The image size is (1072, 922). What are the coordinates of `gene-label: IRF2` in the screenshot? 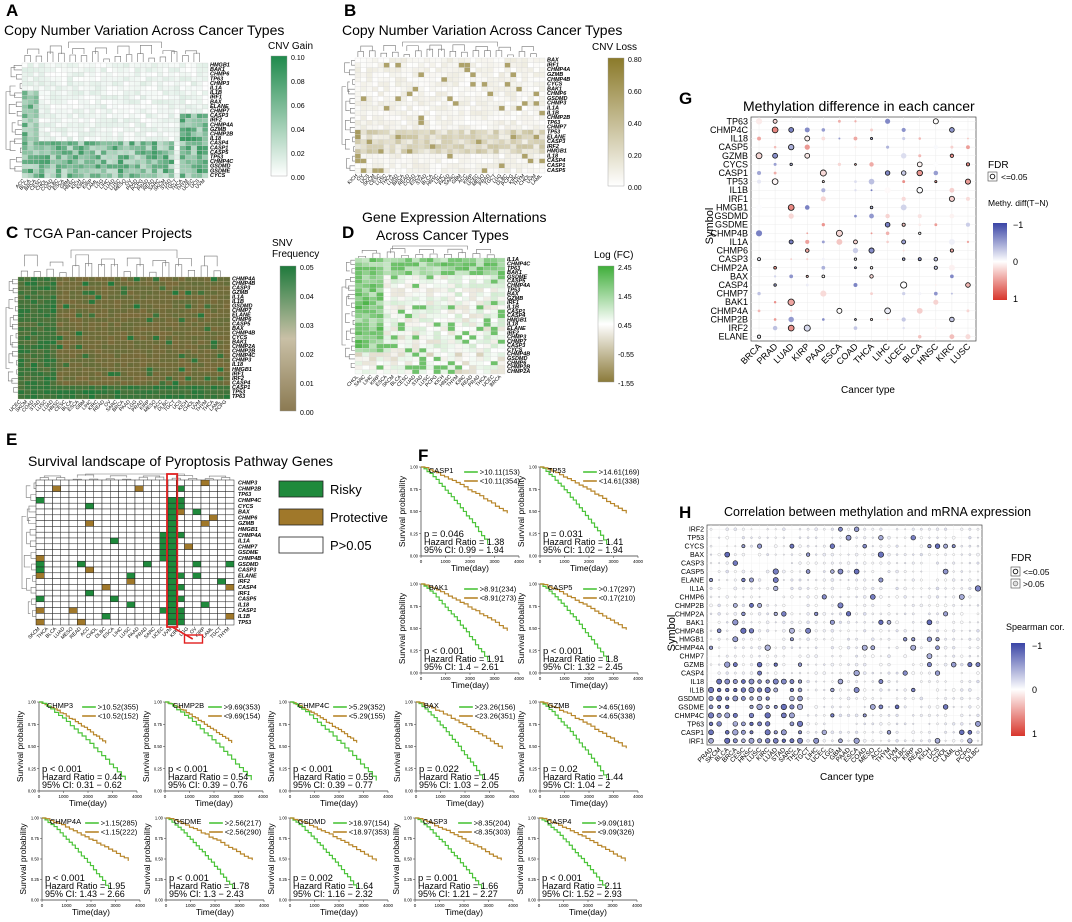 It's located at (216, 121).